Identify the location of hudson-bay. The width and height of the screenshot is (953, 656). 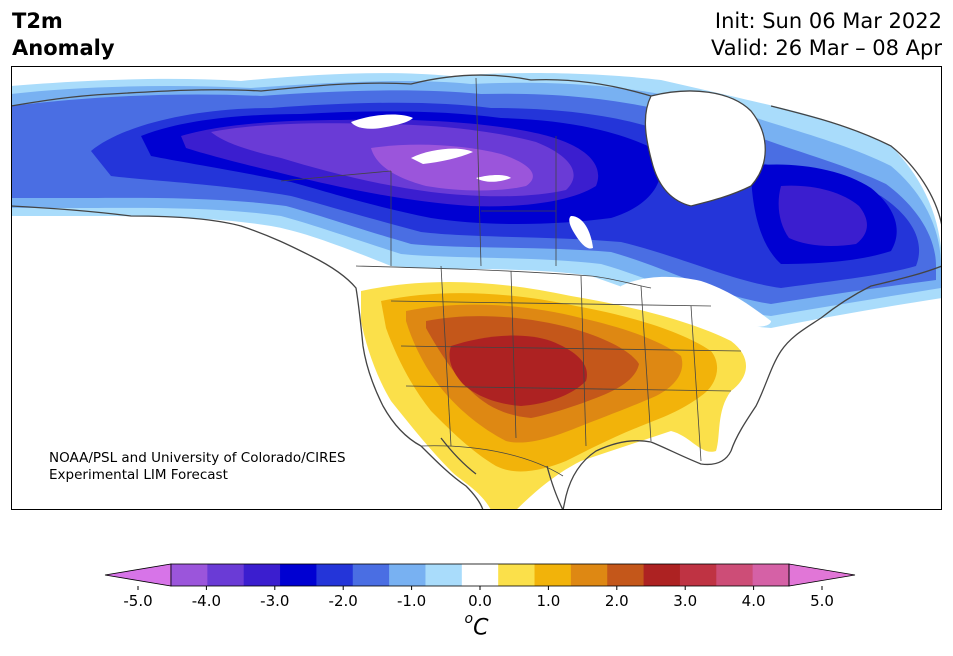
(705, 148).